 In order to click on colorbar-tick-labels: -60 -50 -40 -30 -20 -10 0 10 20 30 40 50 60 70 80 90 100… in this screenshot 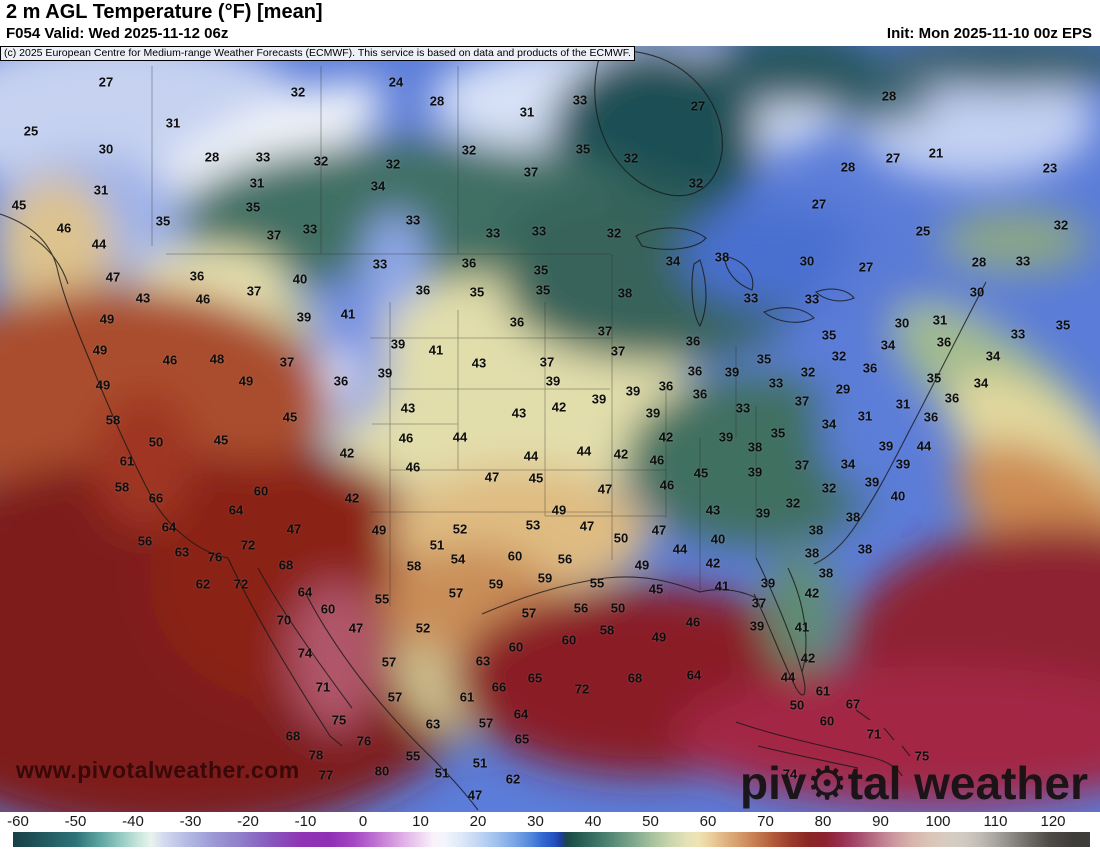, I will do `click(550, 822)`.